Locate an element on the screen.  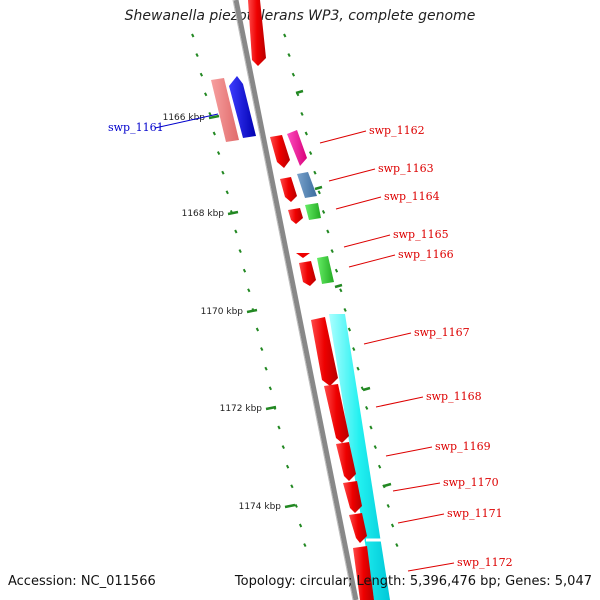
gene-block-pink is located at coordinates (225, 110).